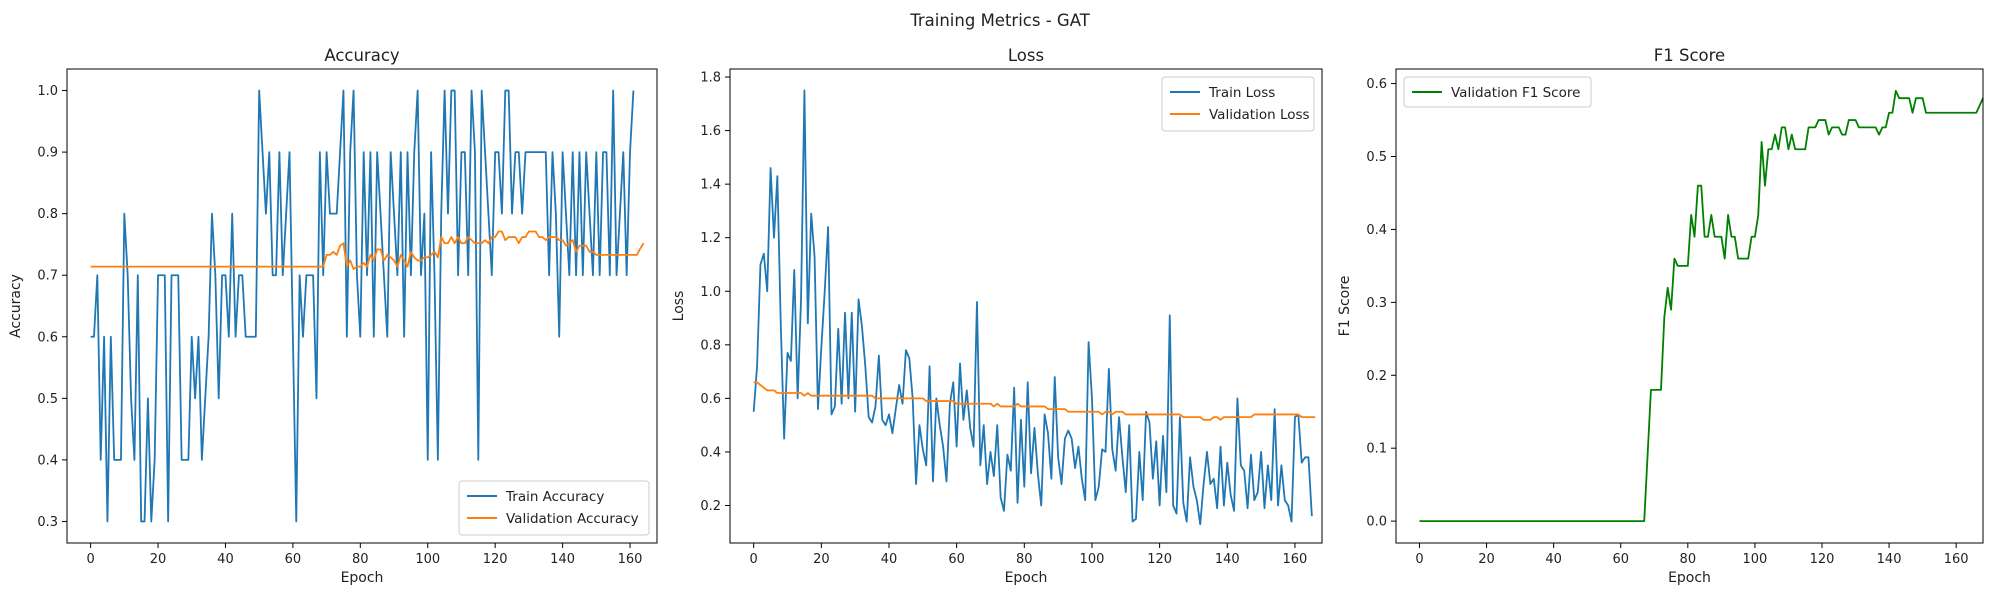 The image size is (2000, 600). Describe the element at coordinates (710, 238) in the screenshot. I see `y-tick-label: 1.2` at that location.